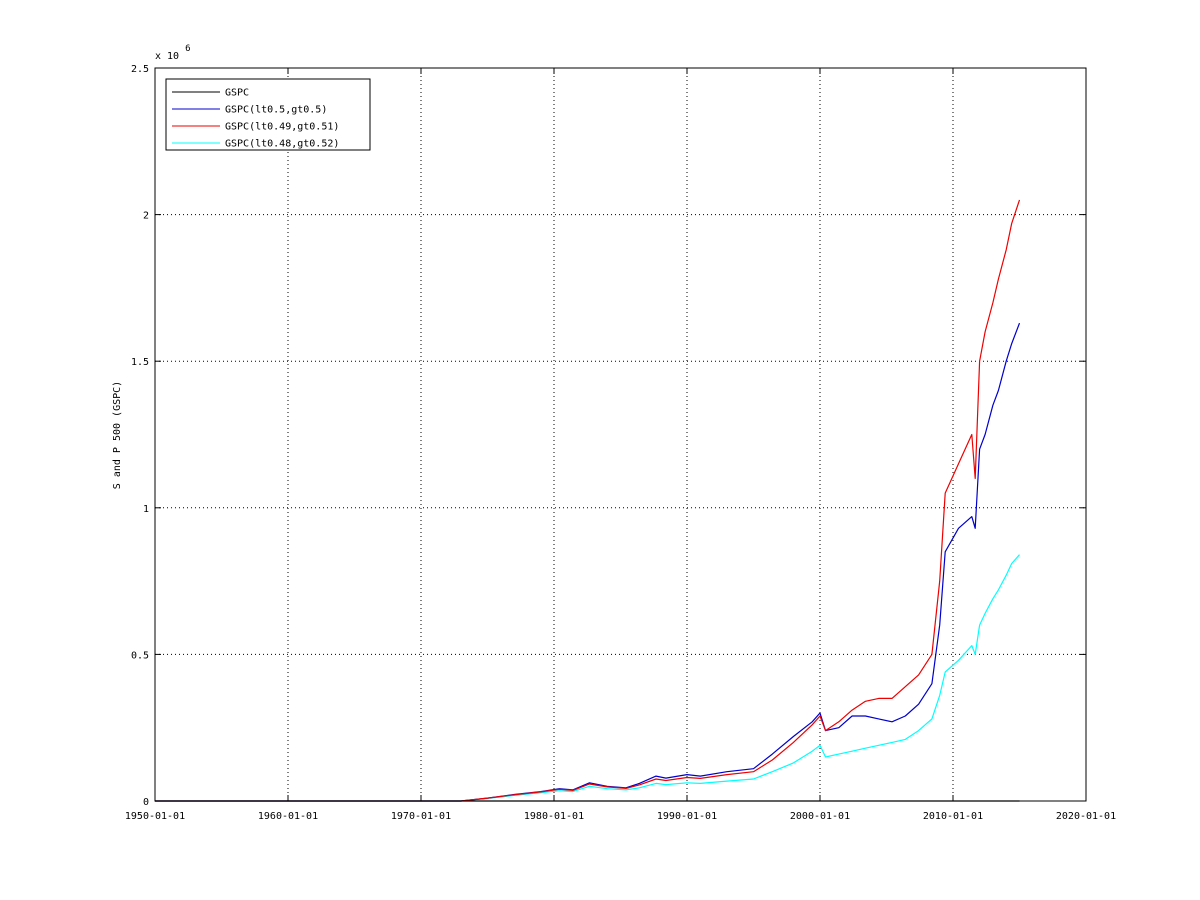 Image resolution: width=1200 pixels, height=900 pixels. I want to click on x-tick-label: 2000-01-01, so click(820, 816).